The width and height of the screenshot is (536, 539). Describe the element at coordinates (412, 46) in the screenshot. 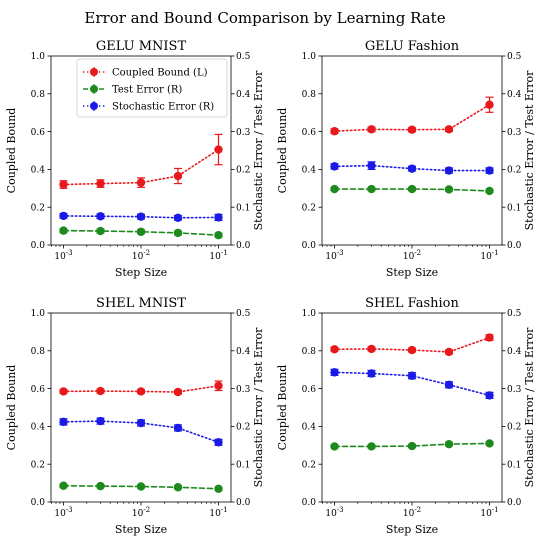

I see `panel-title: GELU Fashion` at that location.